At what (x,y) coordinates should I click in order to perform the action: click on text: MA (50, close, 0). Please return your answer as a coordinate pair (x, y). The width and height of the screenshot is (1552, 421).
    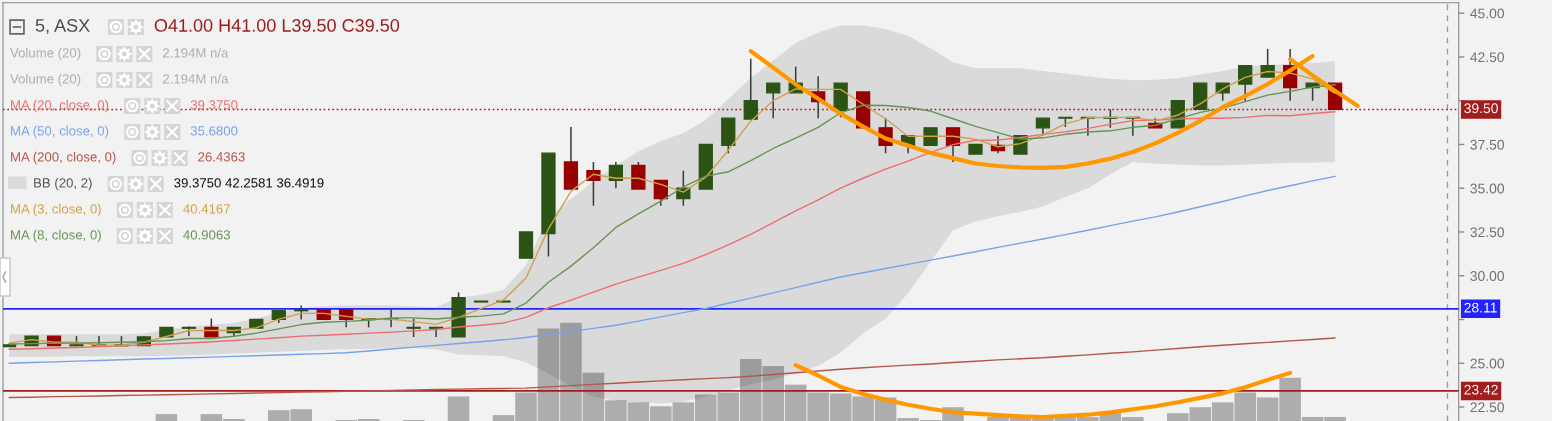
    Looking at the image, I should click on (60, 132).